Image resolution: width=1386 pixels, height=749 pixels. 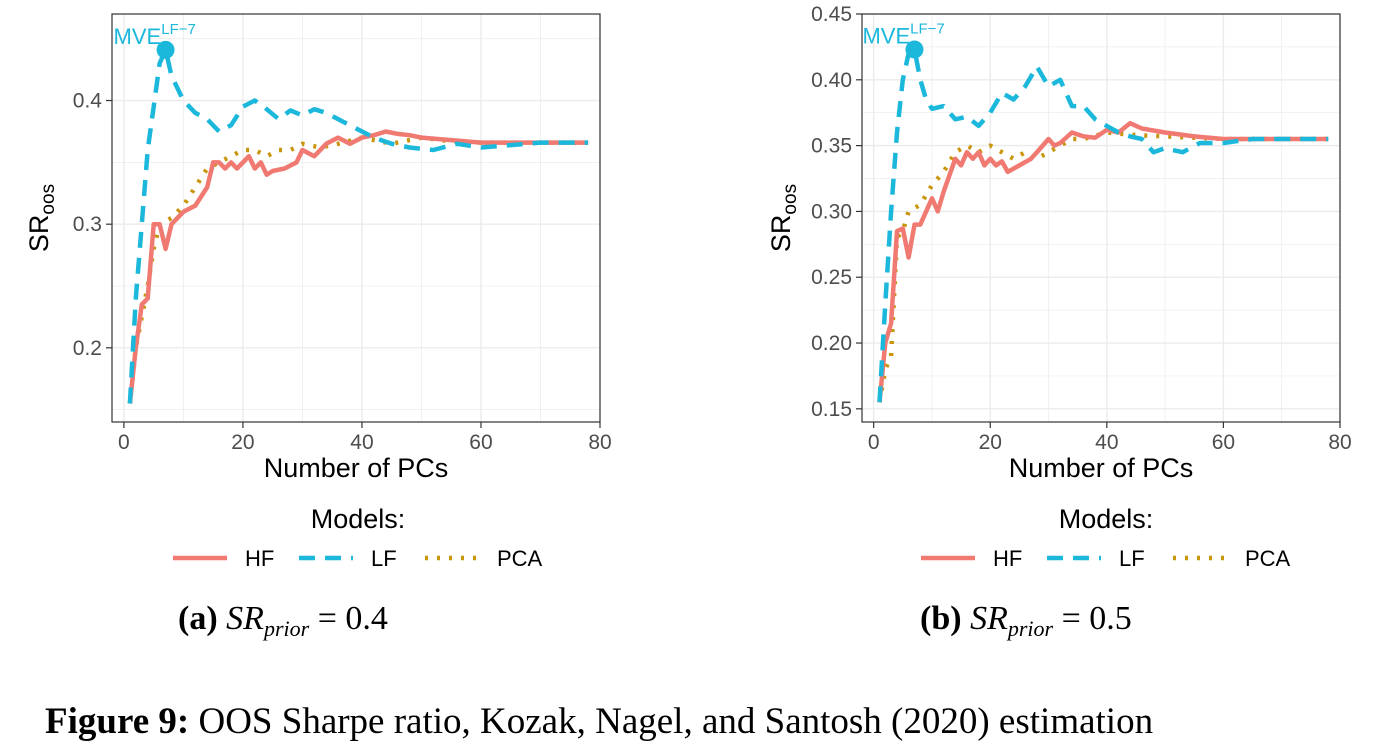 I want to click on y-tick-label: 0.40, so click(x=831, y=80).